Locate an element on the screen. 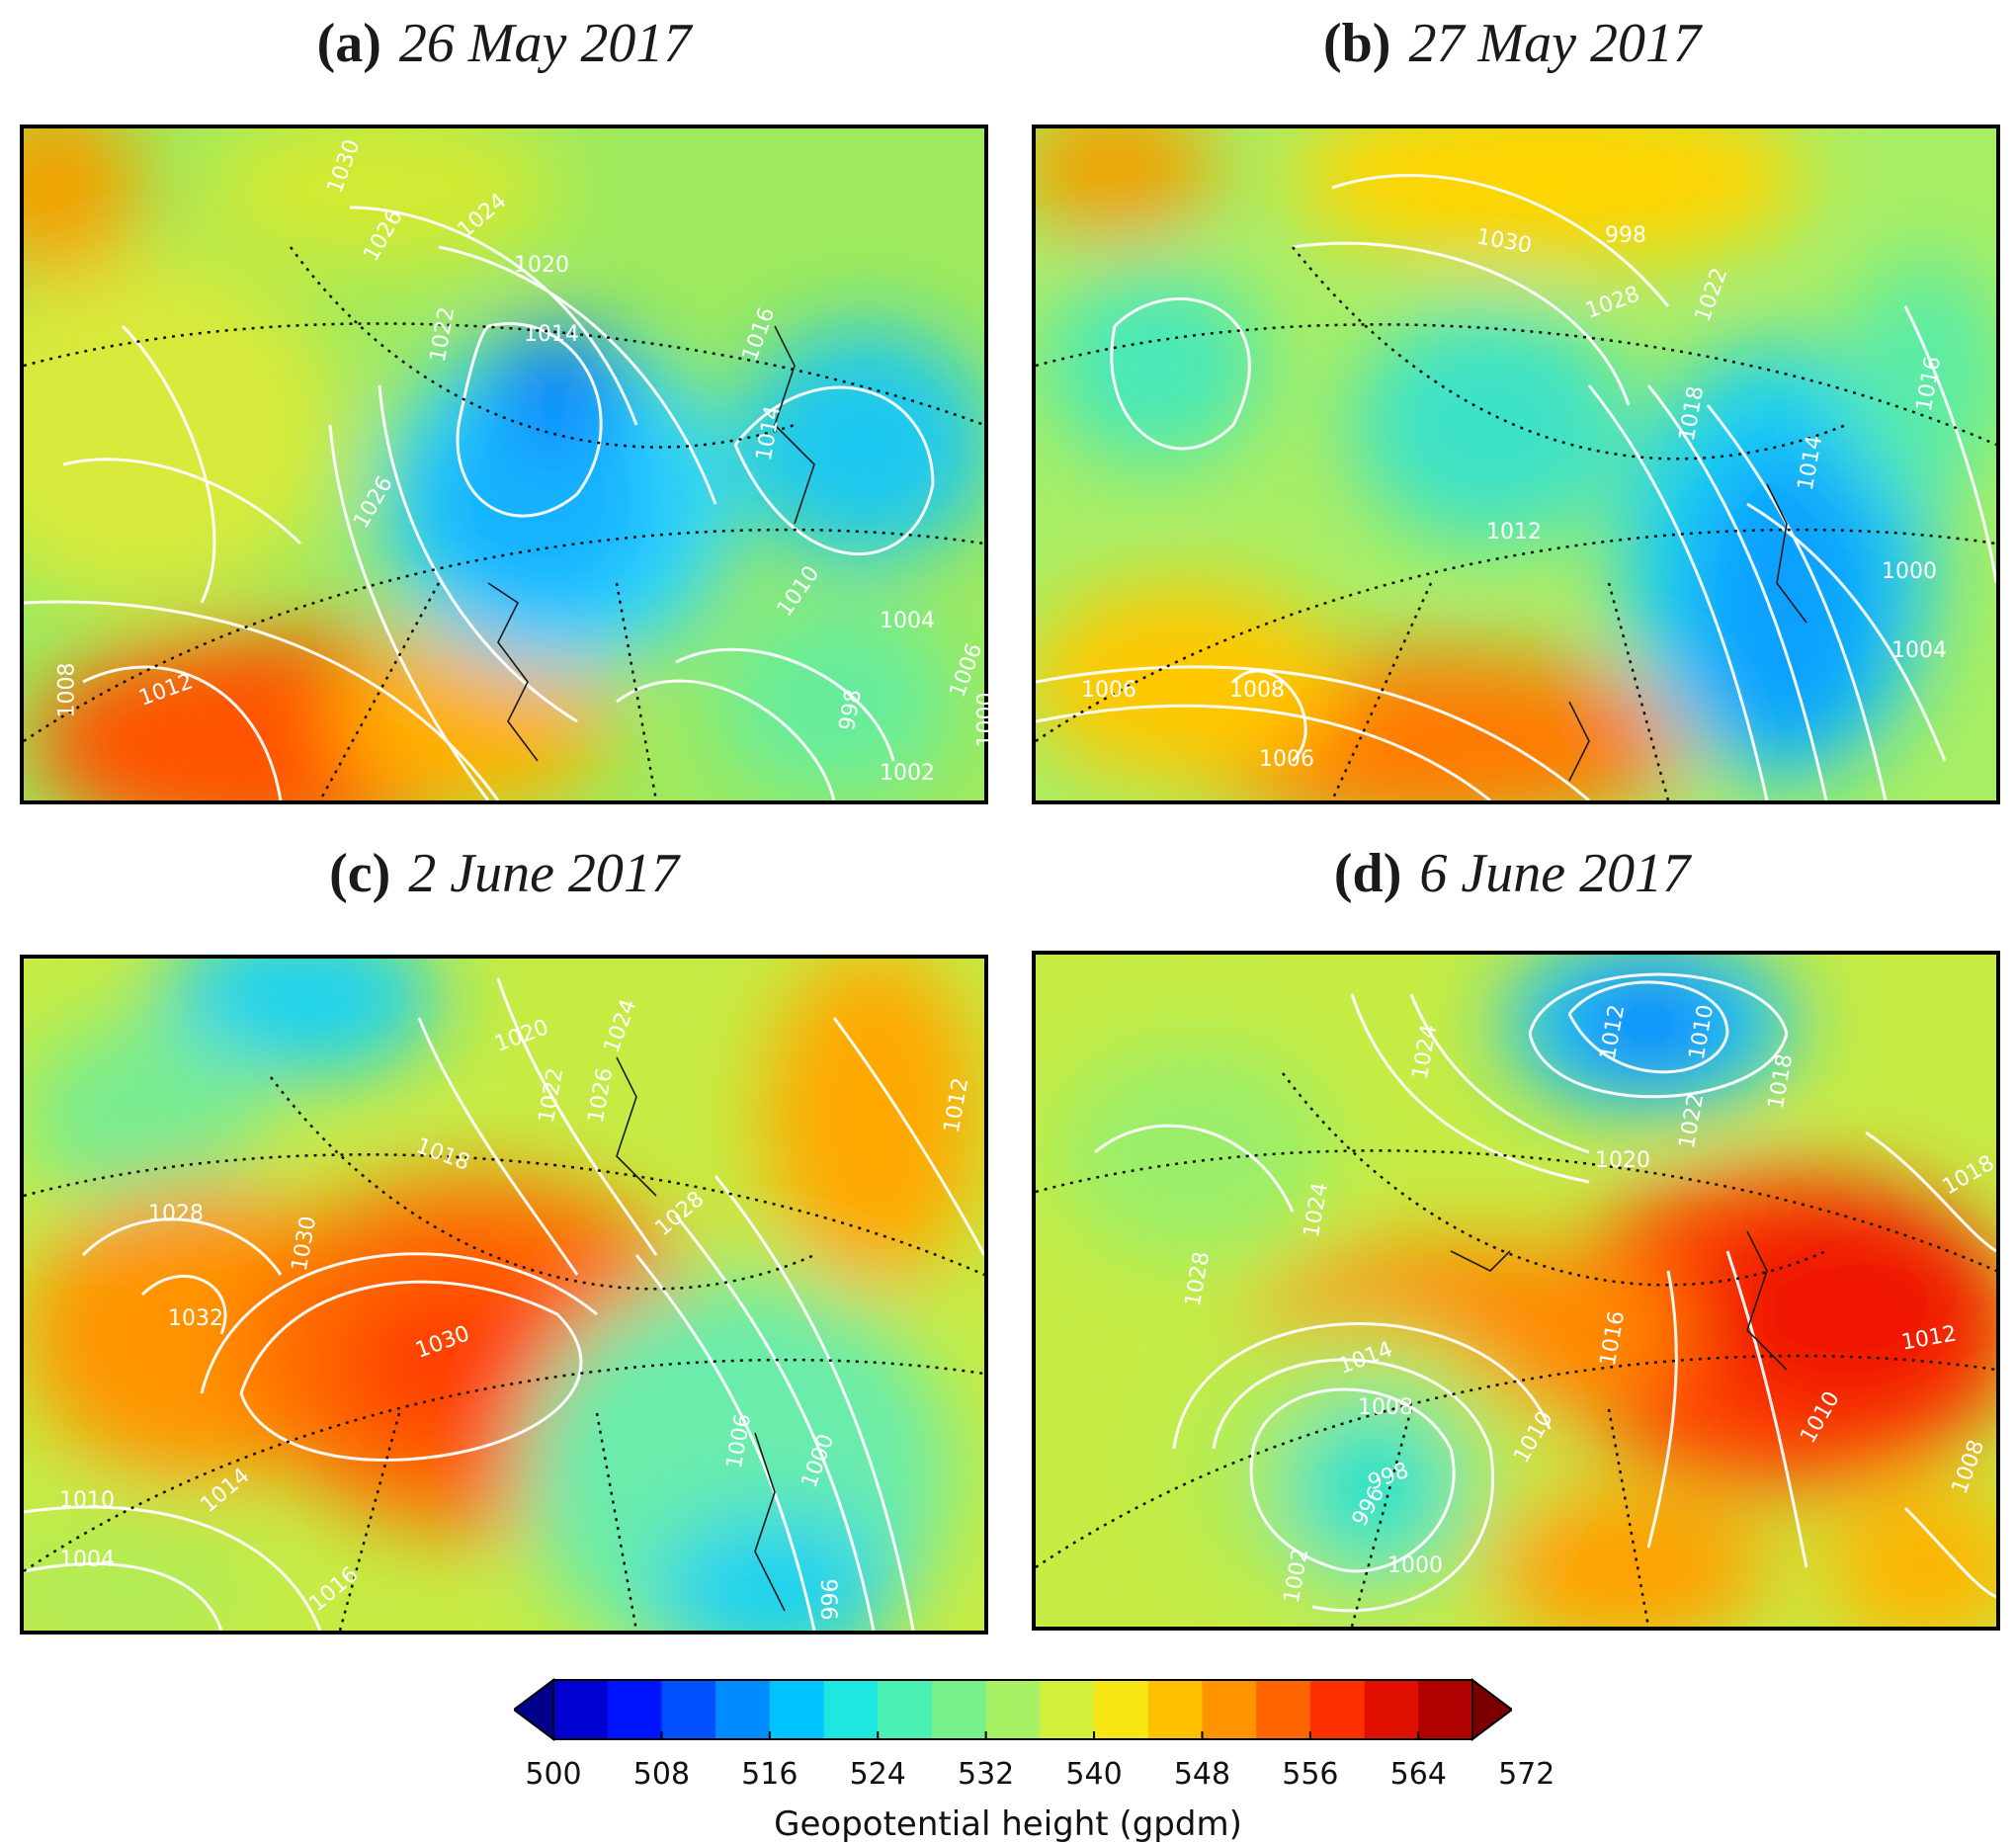  panel-d-tag: (d) is located at coordinates (1367, 873).